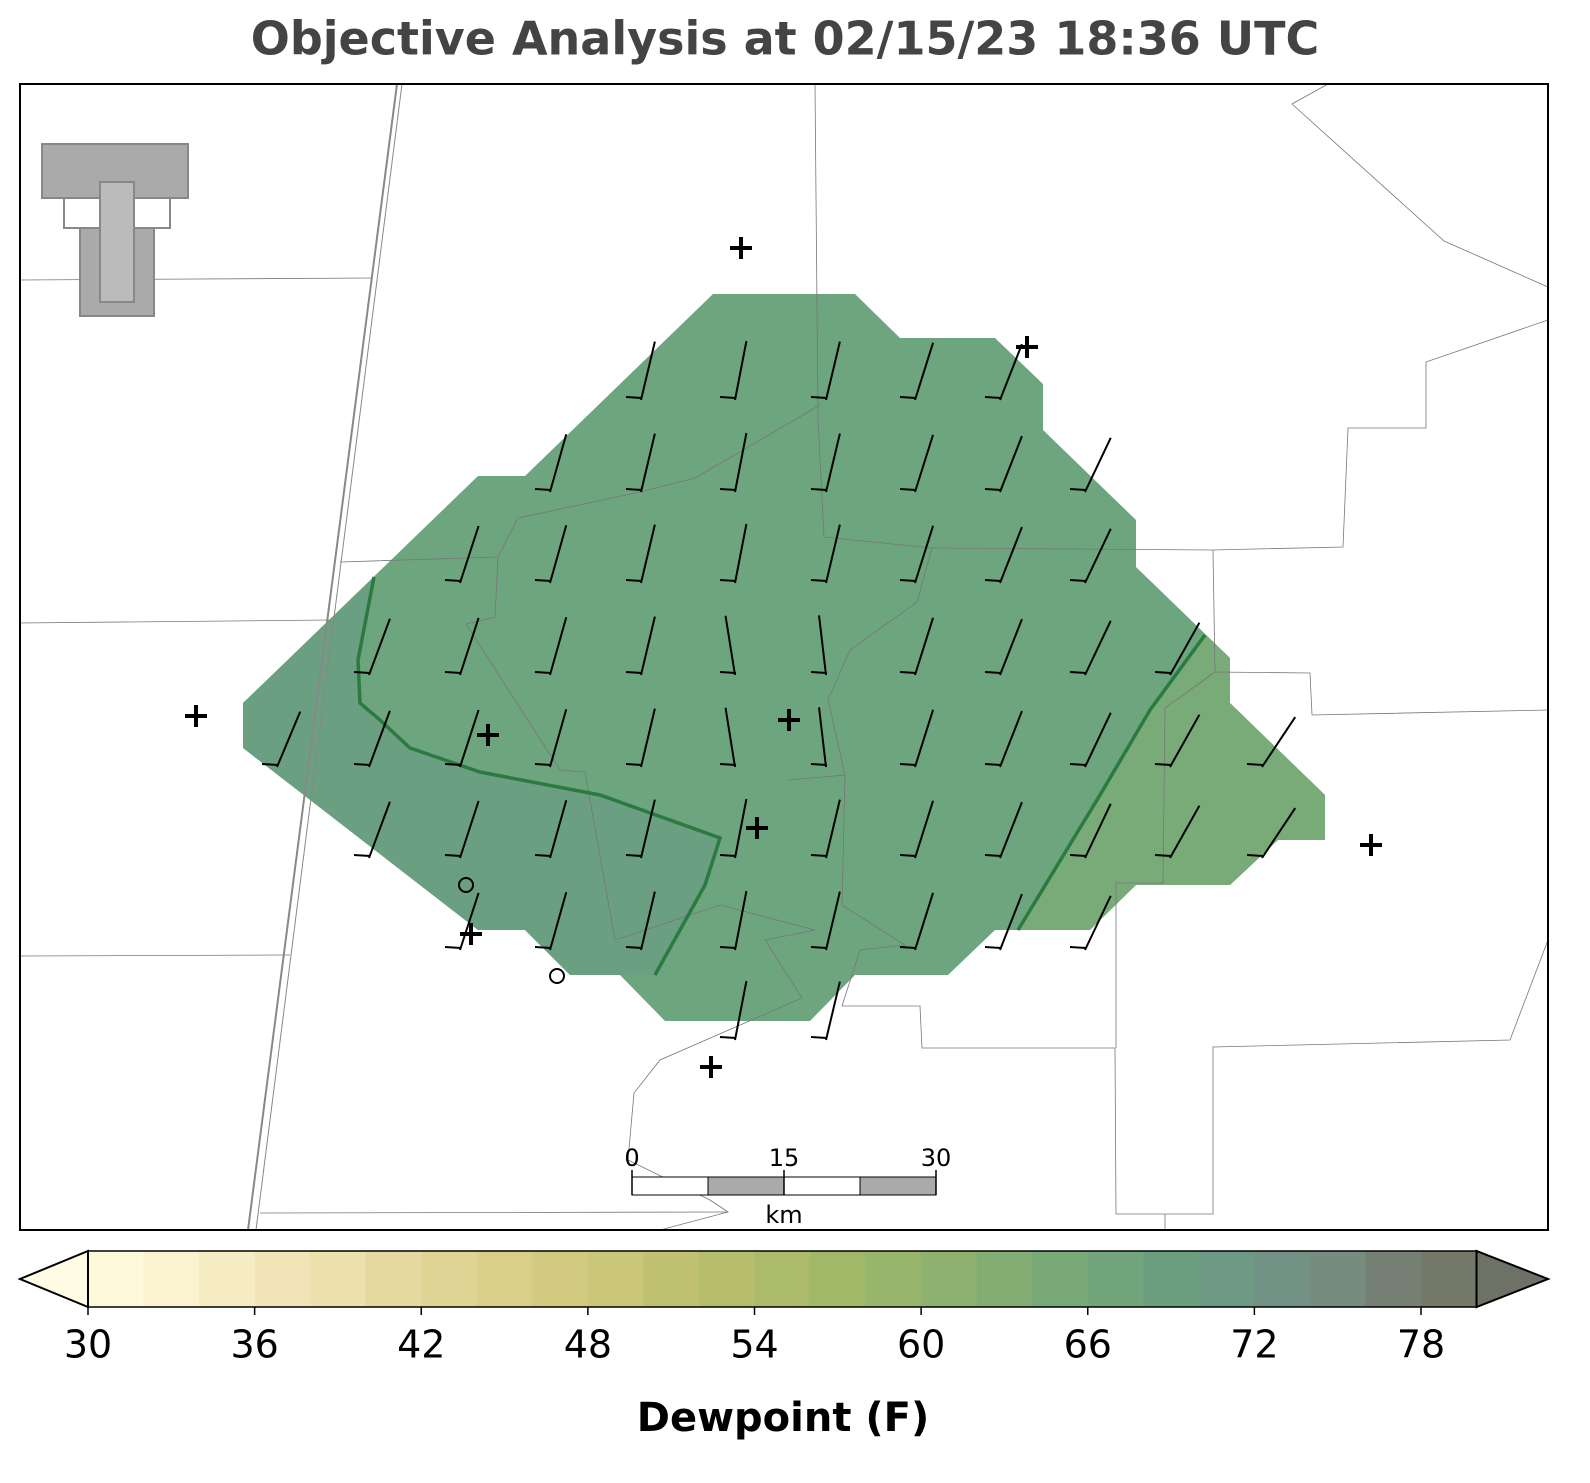 The image size is (1590, 1483). I want to click on dewpoint-field-west, so click(481, 776).